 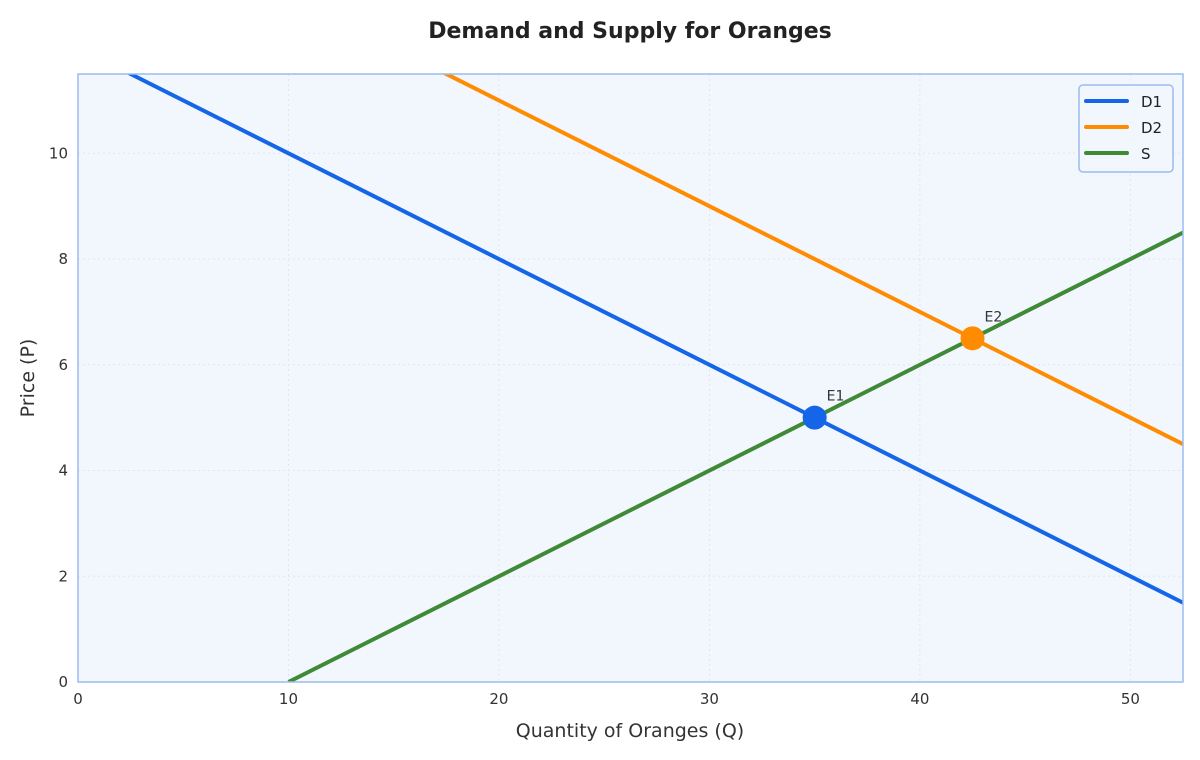 What do you see at coordinates (498, 699) in the screenshot?
I see `x-tick-label: 20` at bounding box center [498, 699].